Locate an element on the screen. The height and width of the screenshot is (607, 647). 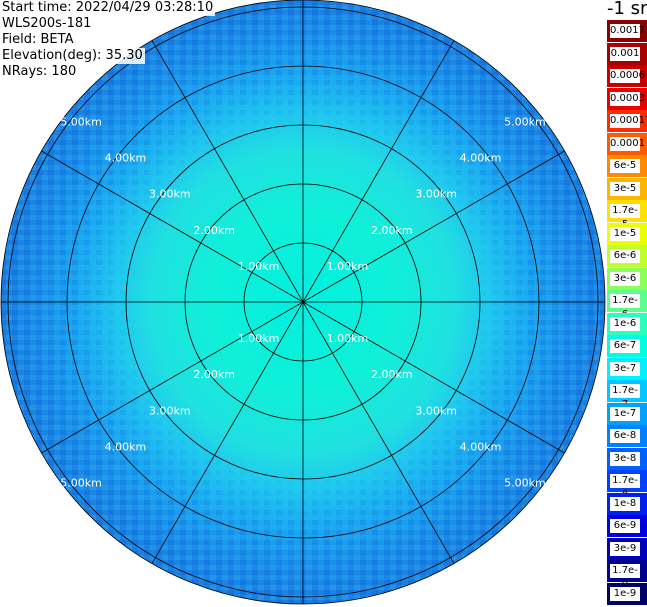
colorbar-units: -1 sr is located at coordinates (627, 9).